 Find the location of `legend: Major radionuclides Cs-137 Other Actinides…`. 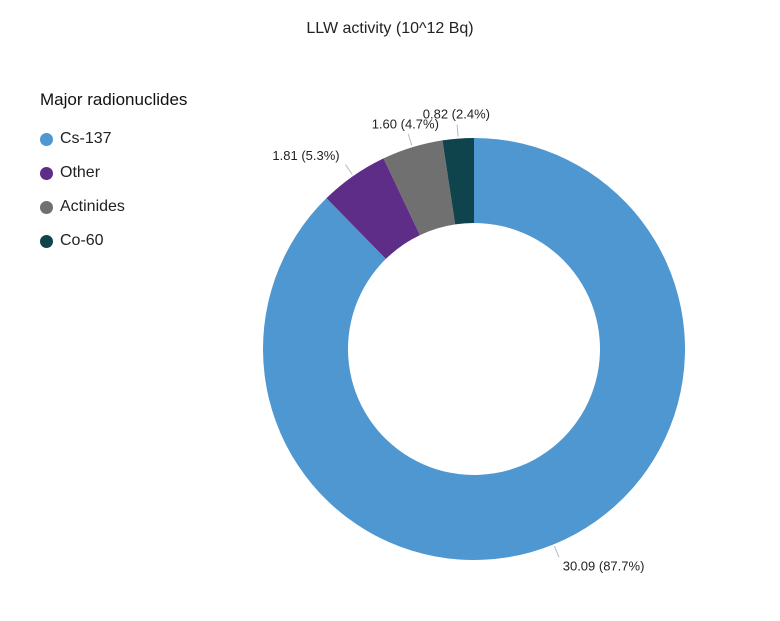

legend: Major radionuclides Cs-137 Other Actinides… is located at coordinates (113, 174).